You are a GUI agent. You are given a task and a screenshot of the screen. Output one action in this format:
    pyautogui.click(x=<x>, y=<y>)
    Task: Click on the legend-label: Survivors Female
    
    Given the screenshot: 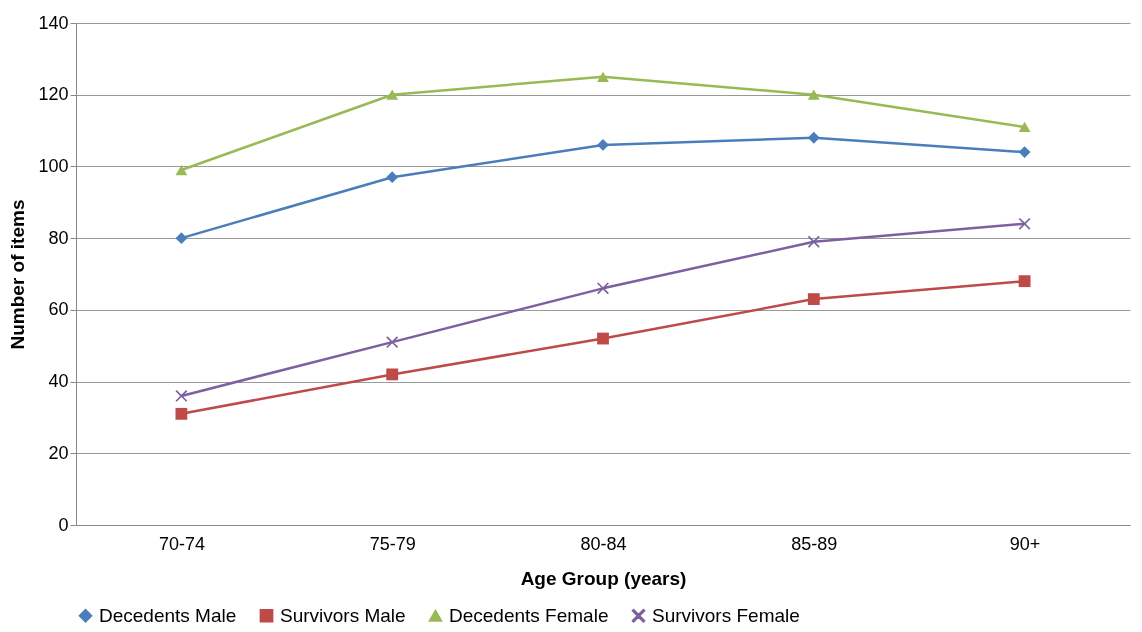 What is the action you would take?
    pyautogui.click(x=726, y=615)
    